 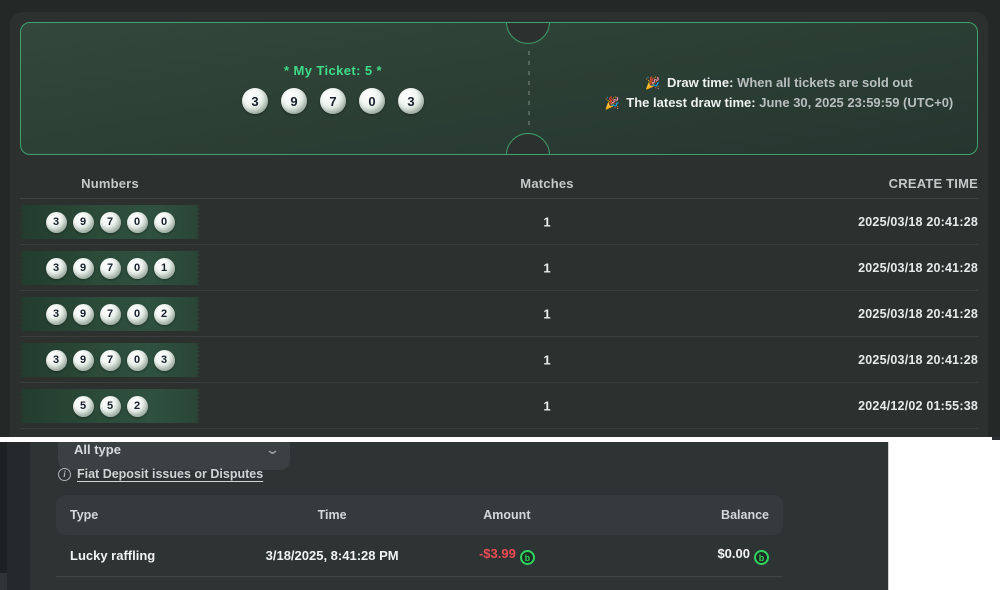 What do you see at coordinates (825, 82) in the screenshot?
I see `draw-time-value: When all tickets are sold out` at bounding box center [825, 82].